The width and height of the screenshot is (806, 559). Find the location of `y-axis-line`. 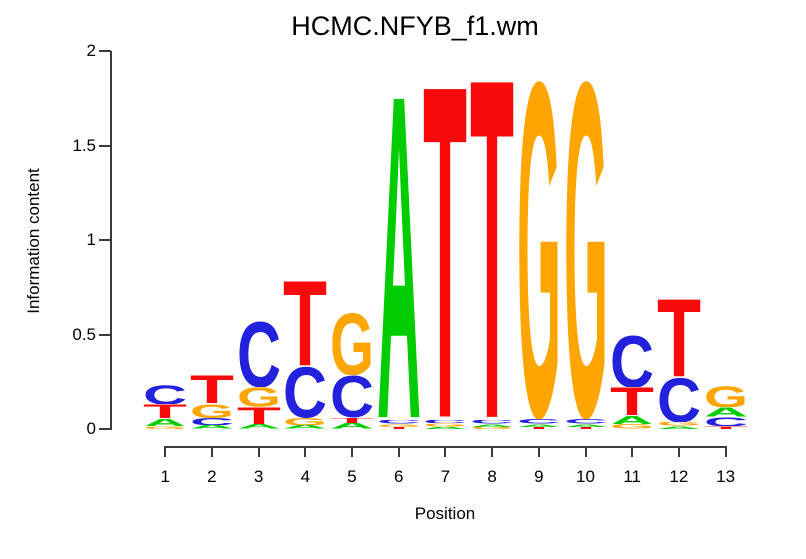

y-axis-line is located at coordinates (111, 240).